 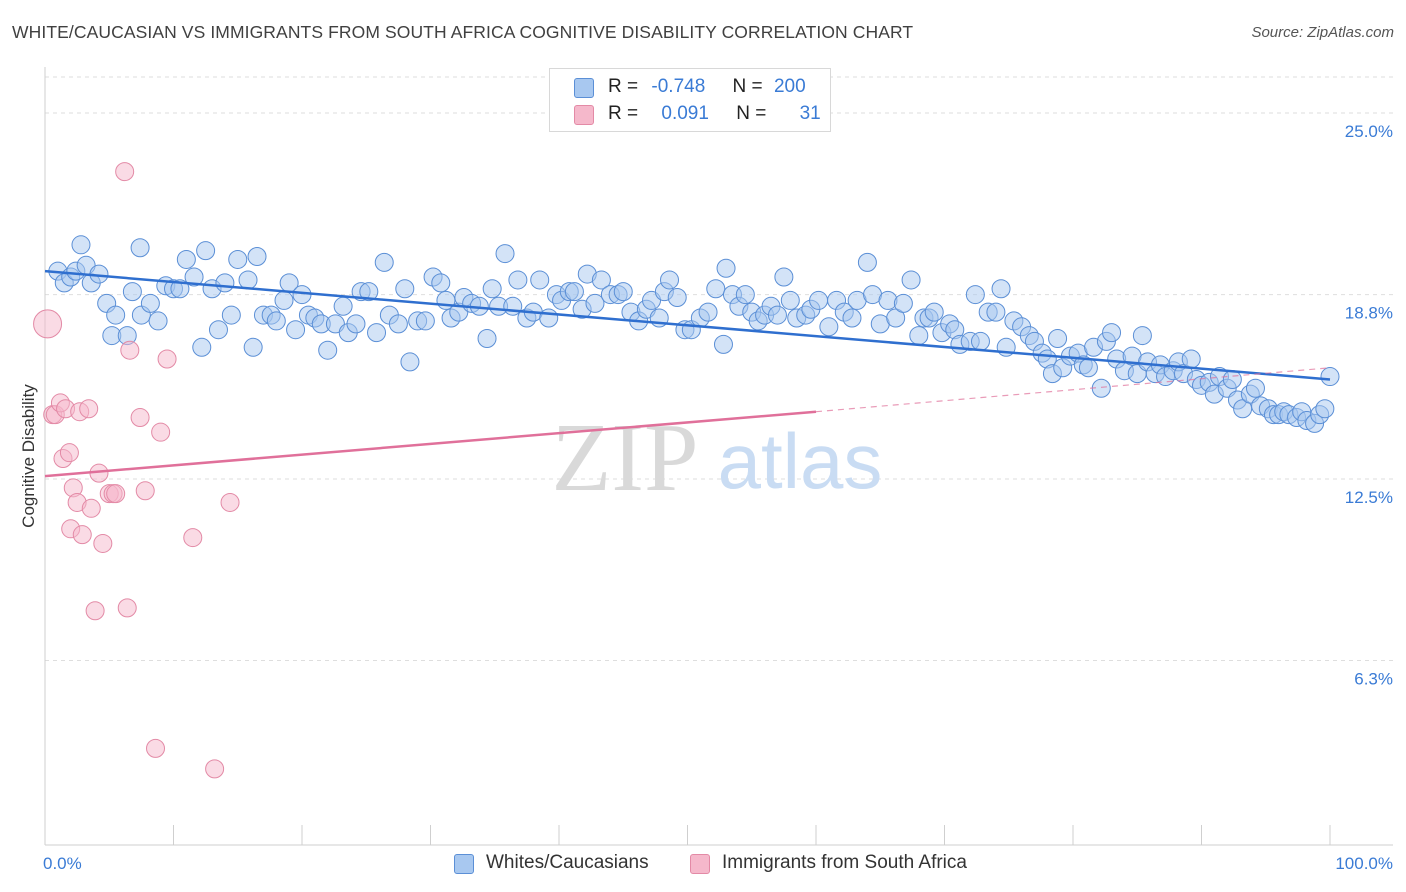 I want to click on bottom-legend-label-immigrants: Immigrants from South Africa, so click(x=844, y=862).